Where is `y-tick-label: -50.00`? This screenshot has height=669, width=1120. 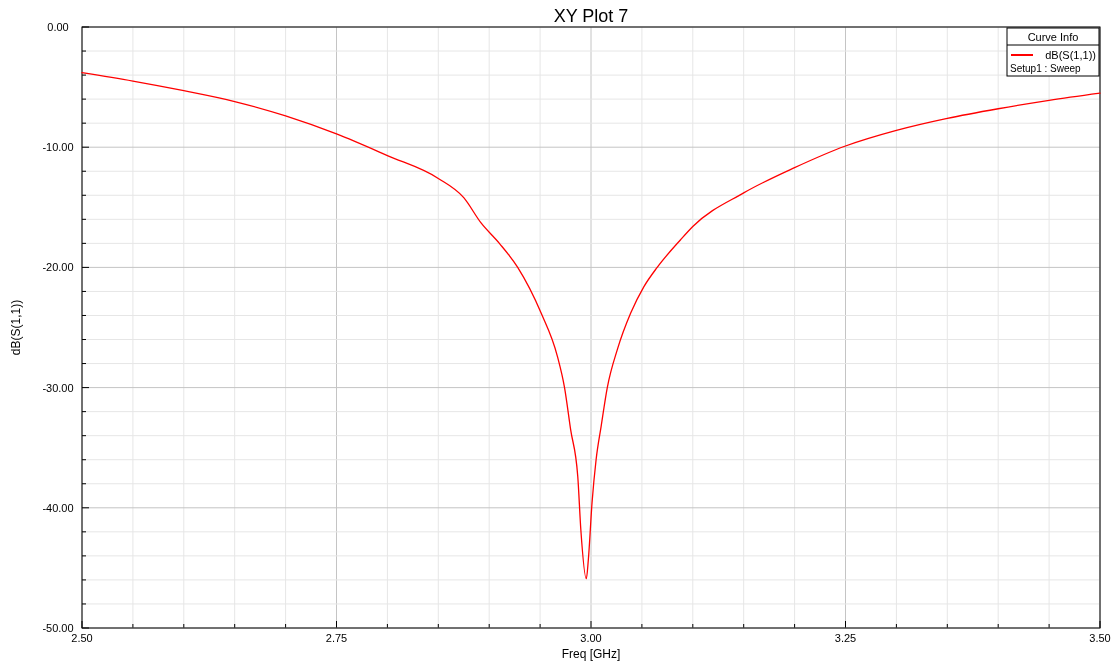 y-tick-label: -50.00 is located at coordinates (58, 628).